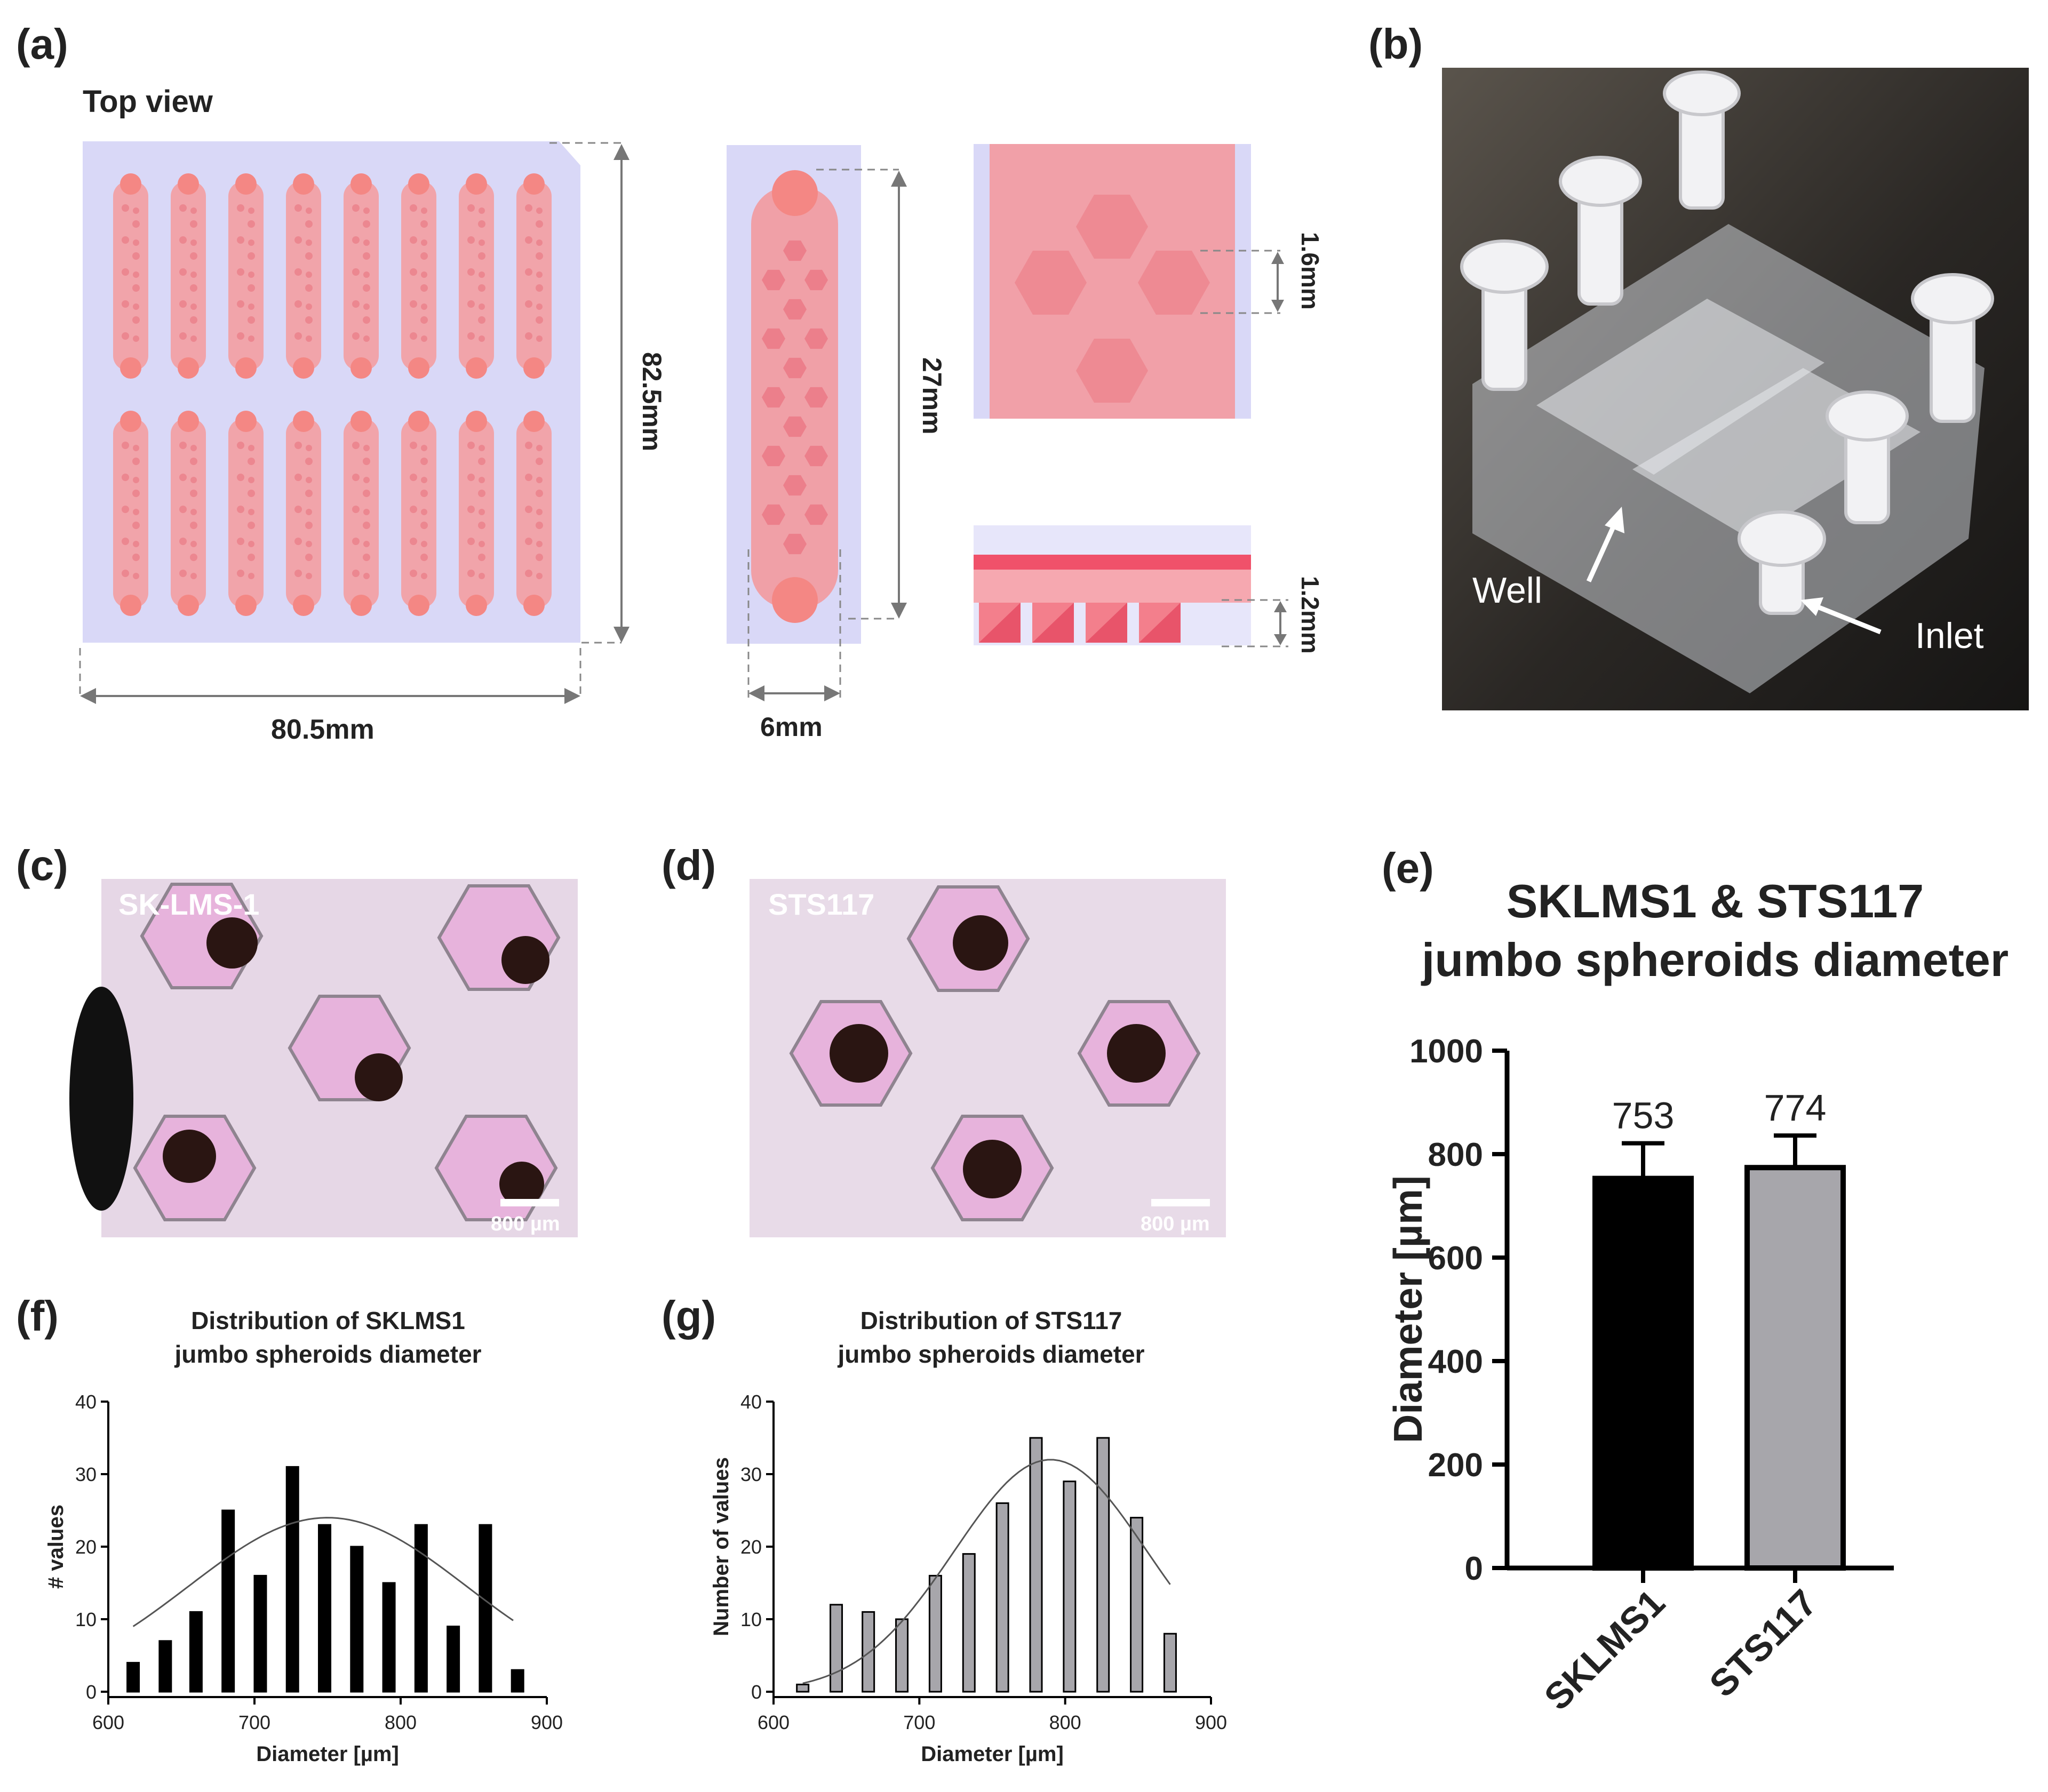 The width and height of the screenshot is (2048, 1792). I want to click on chart-f-title-line-2: jumbo spheroids diameter, so click(327, 1354).